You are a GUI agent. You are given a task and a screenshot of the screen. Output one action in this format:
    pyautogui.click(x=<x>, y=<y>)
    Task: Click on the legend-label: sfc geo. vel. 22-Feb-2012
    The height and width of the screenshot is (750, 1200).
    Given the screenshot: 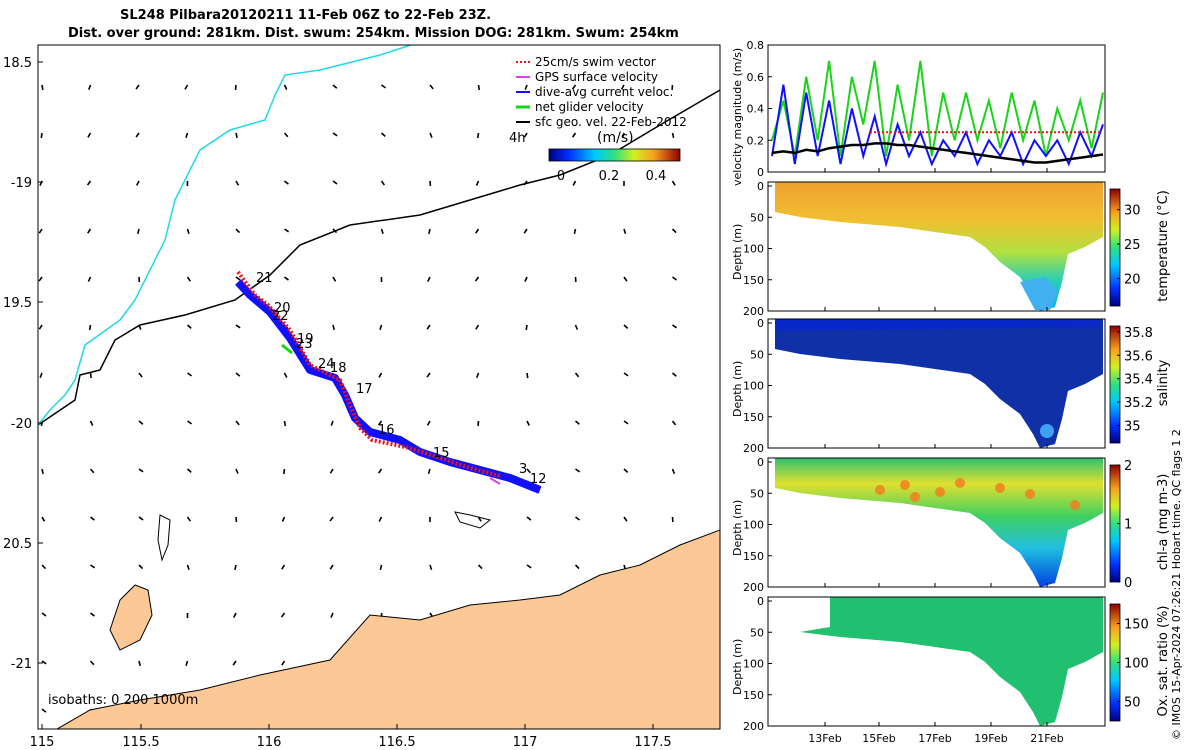 What is the action you would take?
    pyautogui.click(x=611, y=122)
    